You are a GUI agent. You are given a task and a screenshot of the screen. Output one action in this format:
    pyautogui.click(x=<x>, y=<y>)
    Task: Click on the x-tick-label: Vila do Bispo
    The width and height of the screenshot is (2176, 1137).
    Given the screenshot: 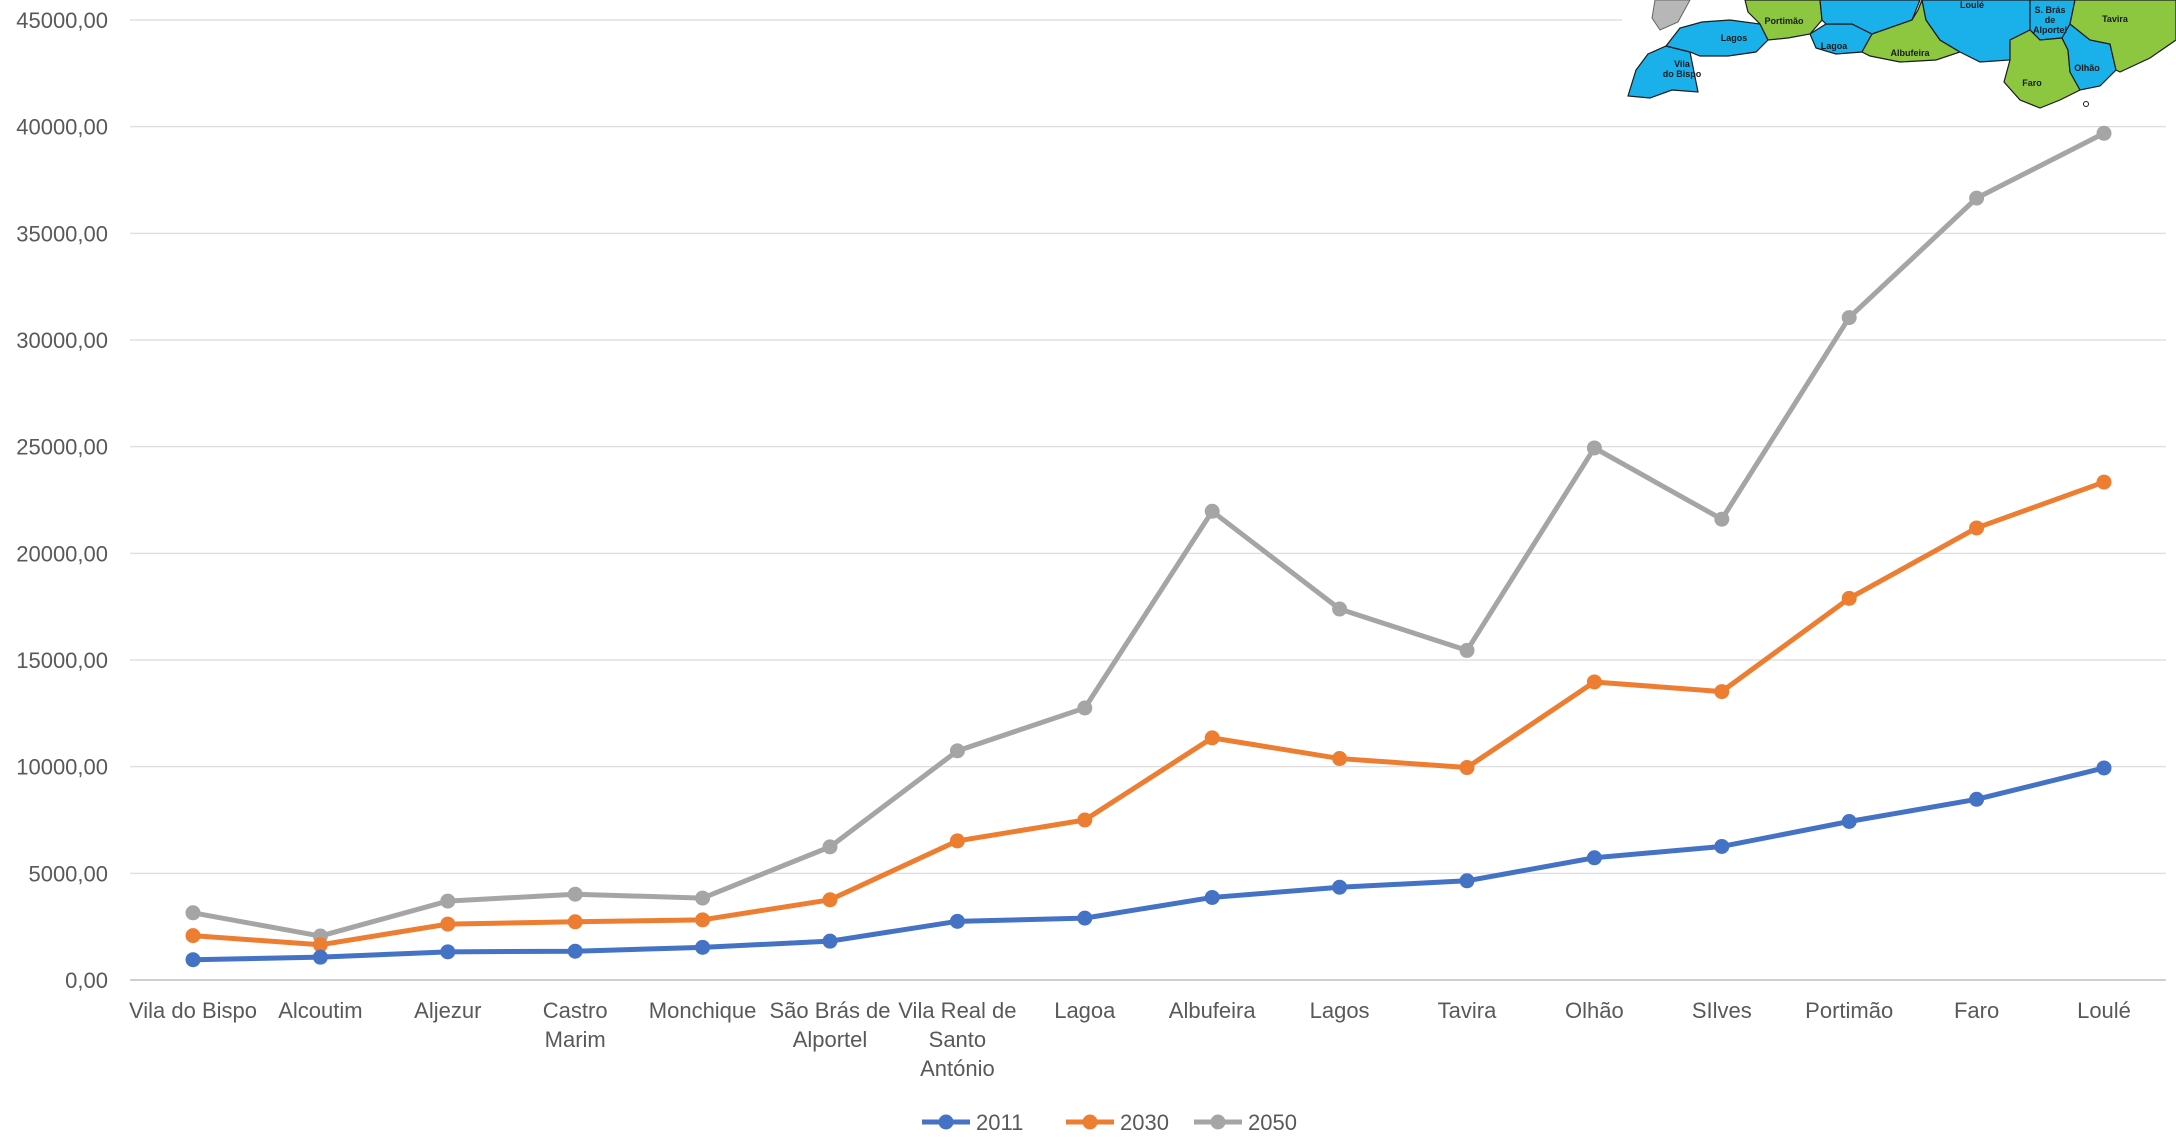 What is the action you would take?
    pyautogui.click(x=193, y=1010)
    